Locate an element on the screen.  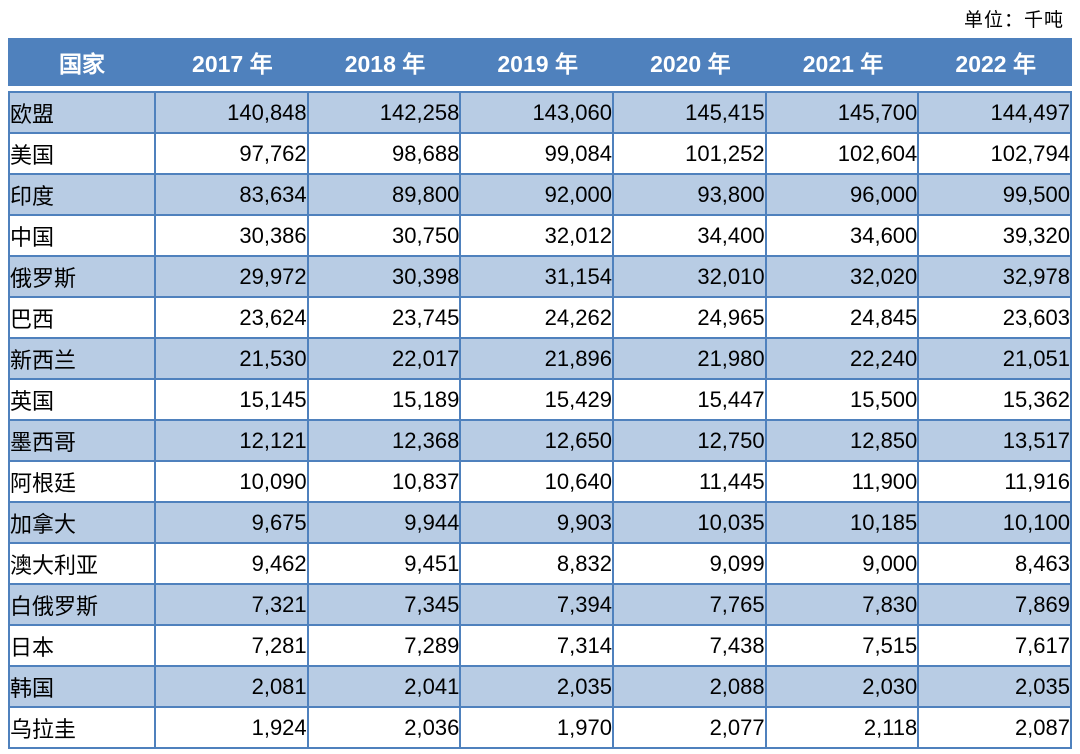
value-cell: 145,415 is located at coordinates (689, 112).